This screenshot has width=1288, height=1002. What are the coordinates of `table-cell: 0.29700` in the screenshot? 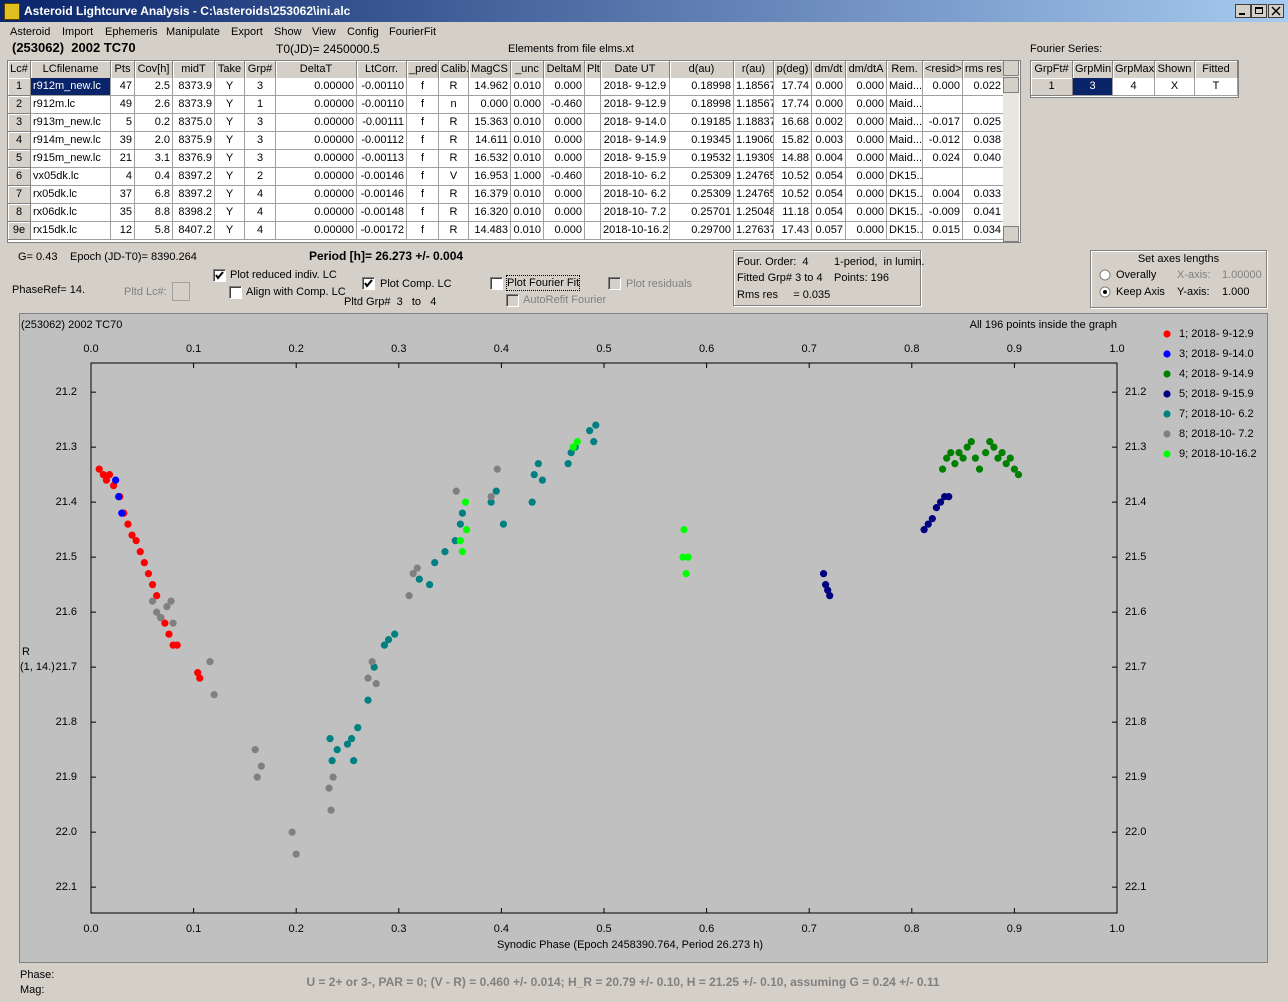 It's located at (702, 231).